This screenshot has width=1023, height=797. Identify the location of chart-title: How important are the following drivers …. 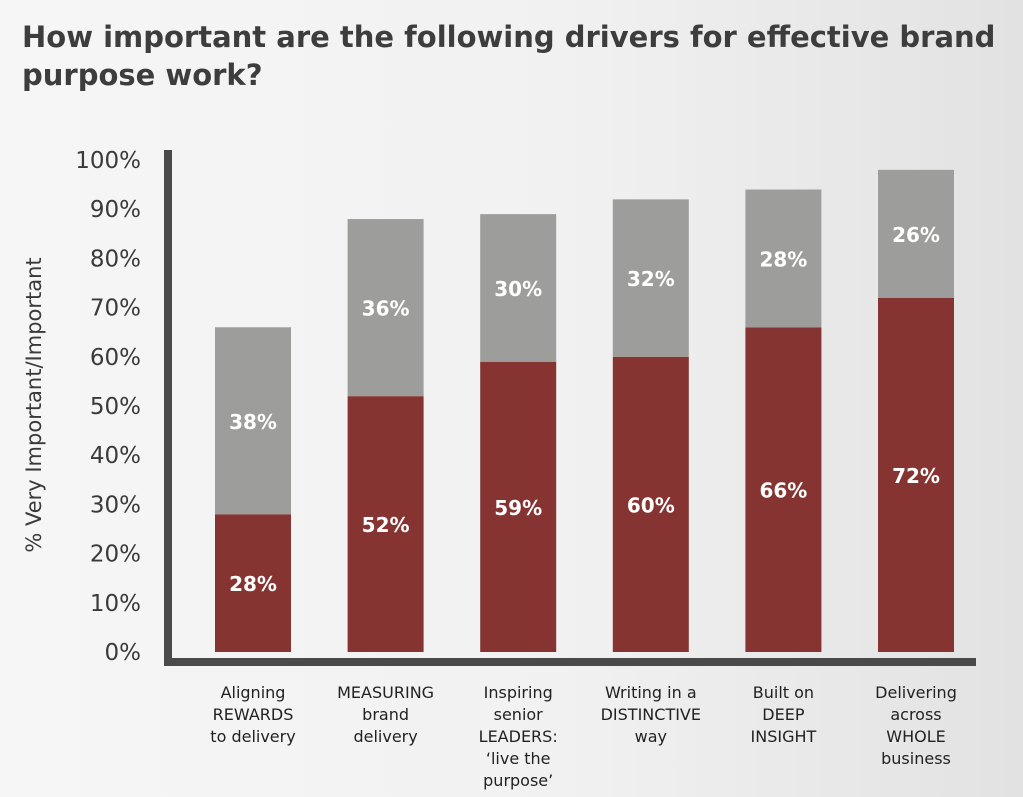
(509, 56).